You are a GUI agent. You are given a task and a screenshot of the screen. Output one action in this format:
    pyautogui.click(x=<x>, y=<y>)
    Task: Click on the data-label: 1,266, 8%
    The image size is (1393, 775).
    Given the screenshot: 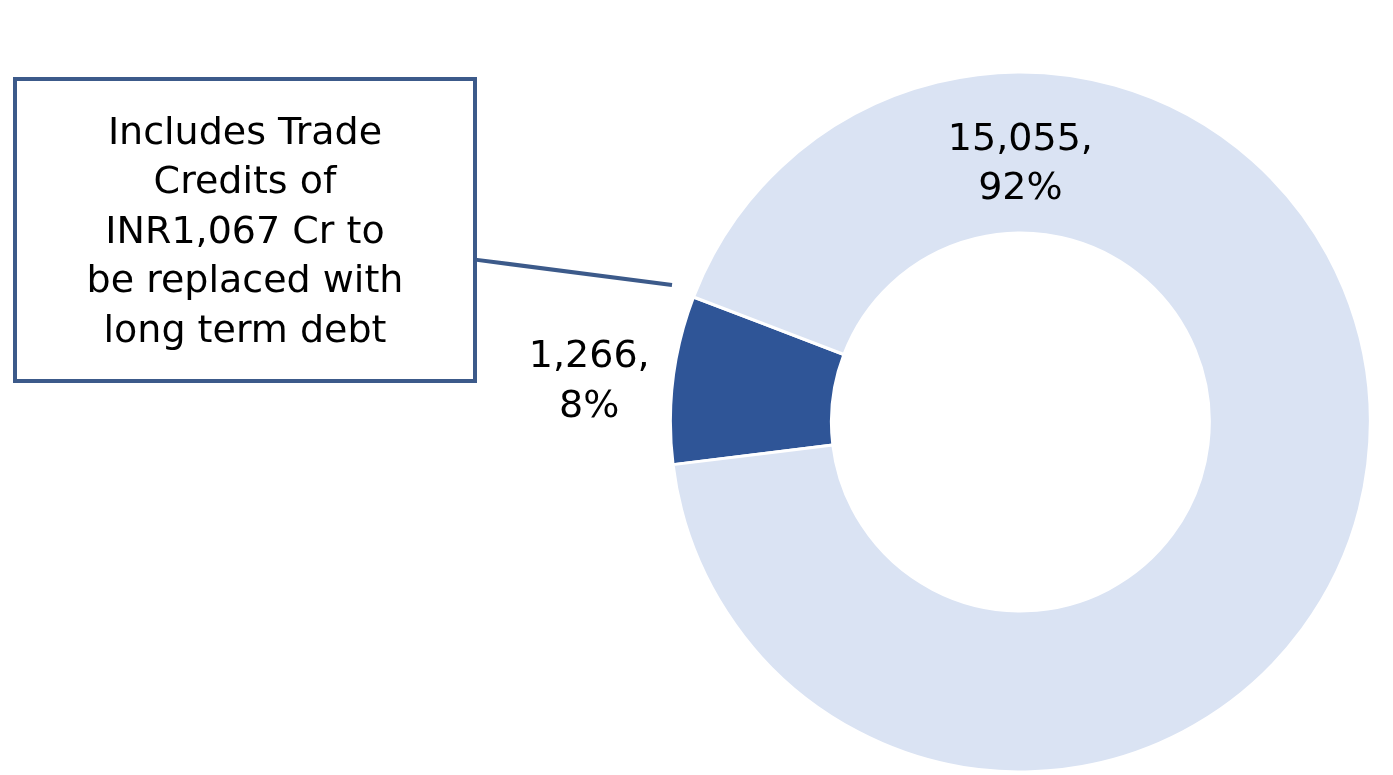 What is the action you would take?
    pyautogui.click(x=589, y=379)
    